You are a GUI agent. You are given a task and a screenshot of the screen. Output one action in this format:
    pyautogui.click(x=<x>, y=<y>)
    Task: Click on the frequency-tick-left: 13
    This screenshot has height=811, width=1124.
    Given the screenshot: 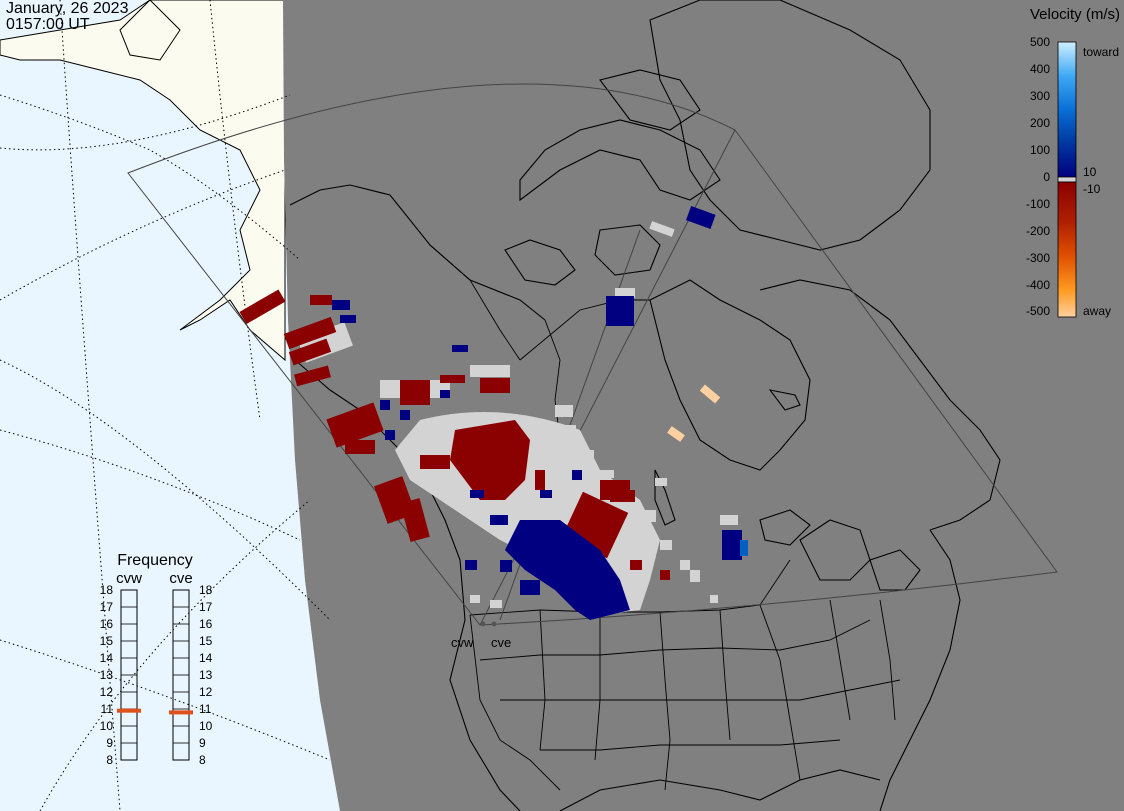 What is the action you would take?
    pyautogui.click(x=107, y=675)
    